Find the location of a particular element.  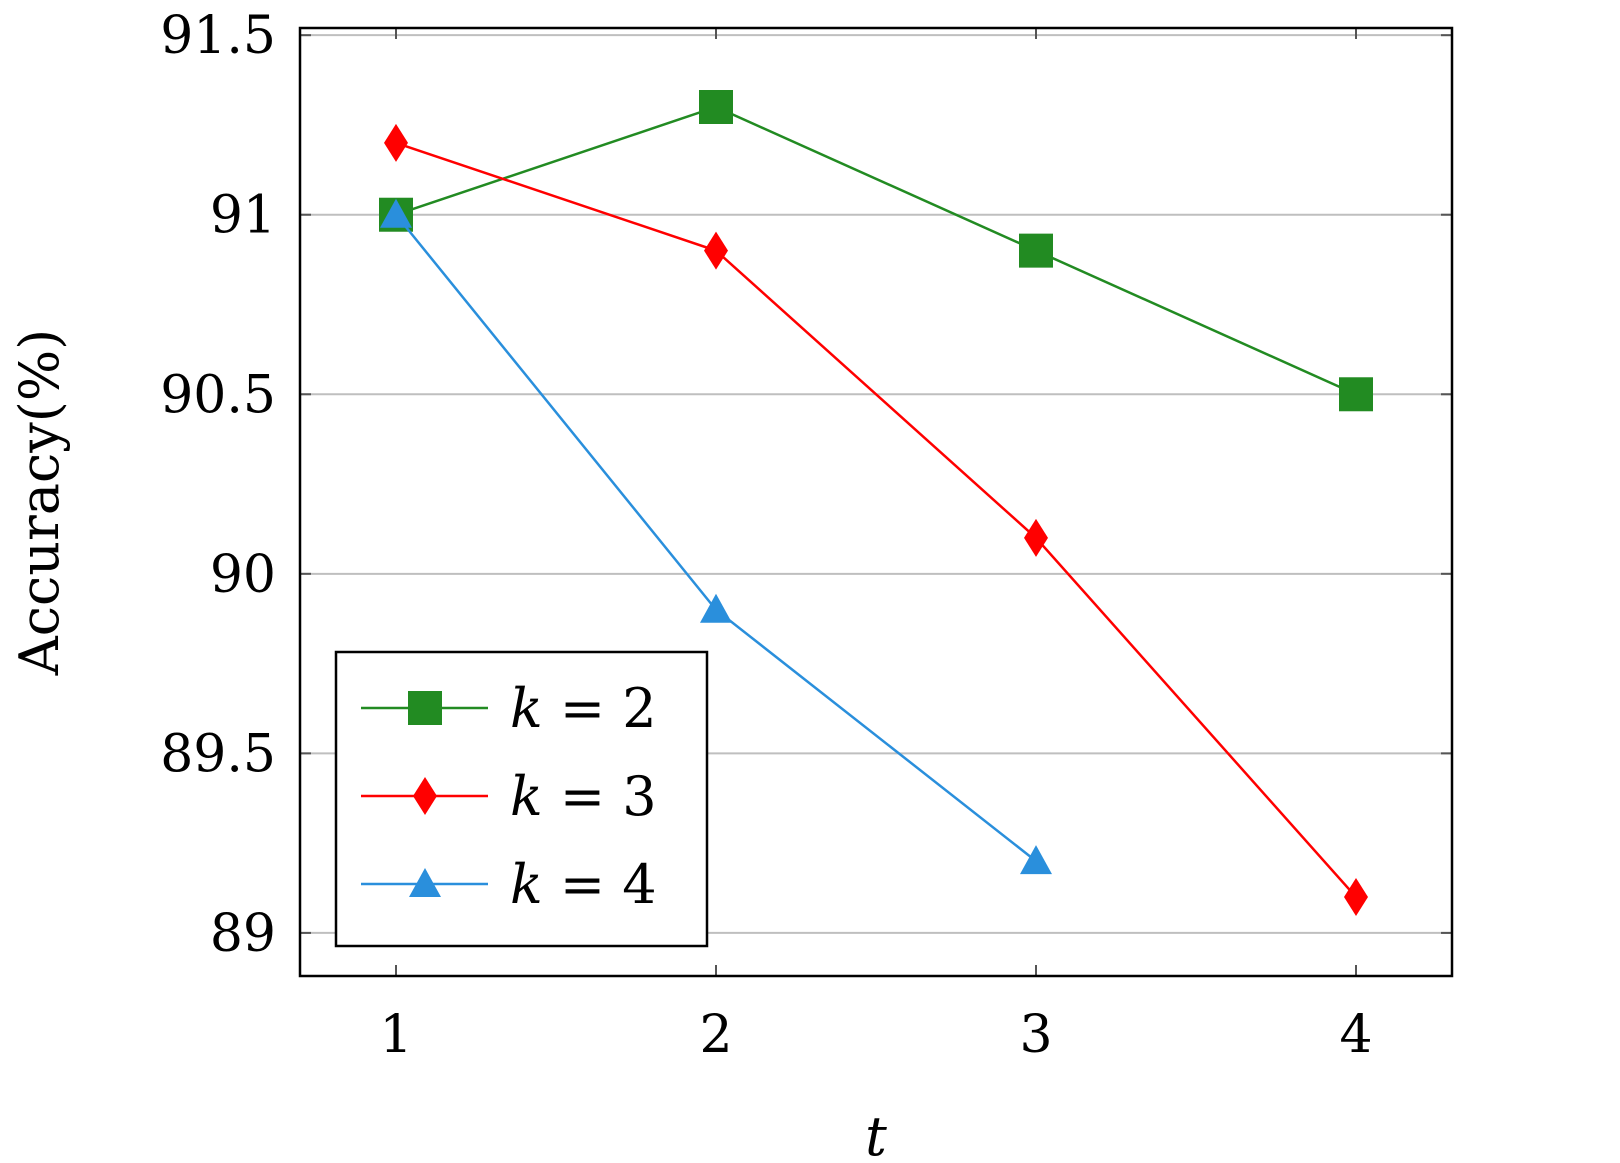

x-tick-labels: 1 2 3 4 is located at coordinates (875, 1035).